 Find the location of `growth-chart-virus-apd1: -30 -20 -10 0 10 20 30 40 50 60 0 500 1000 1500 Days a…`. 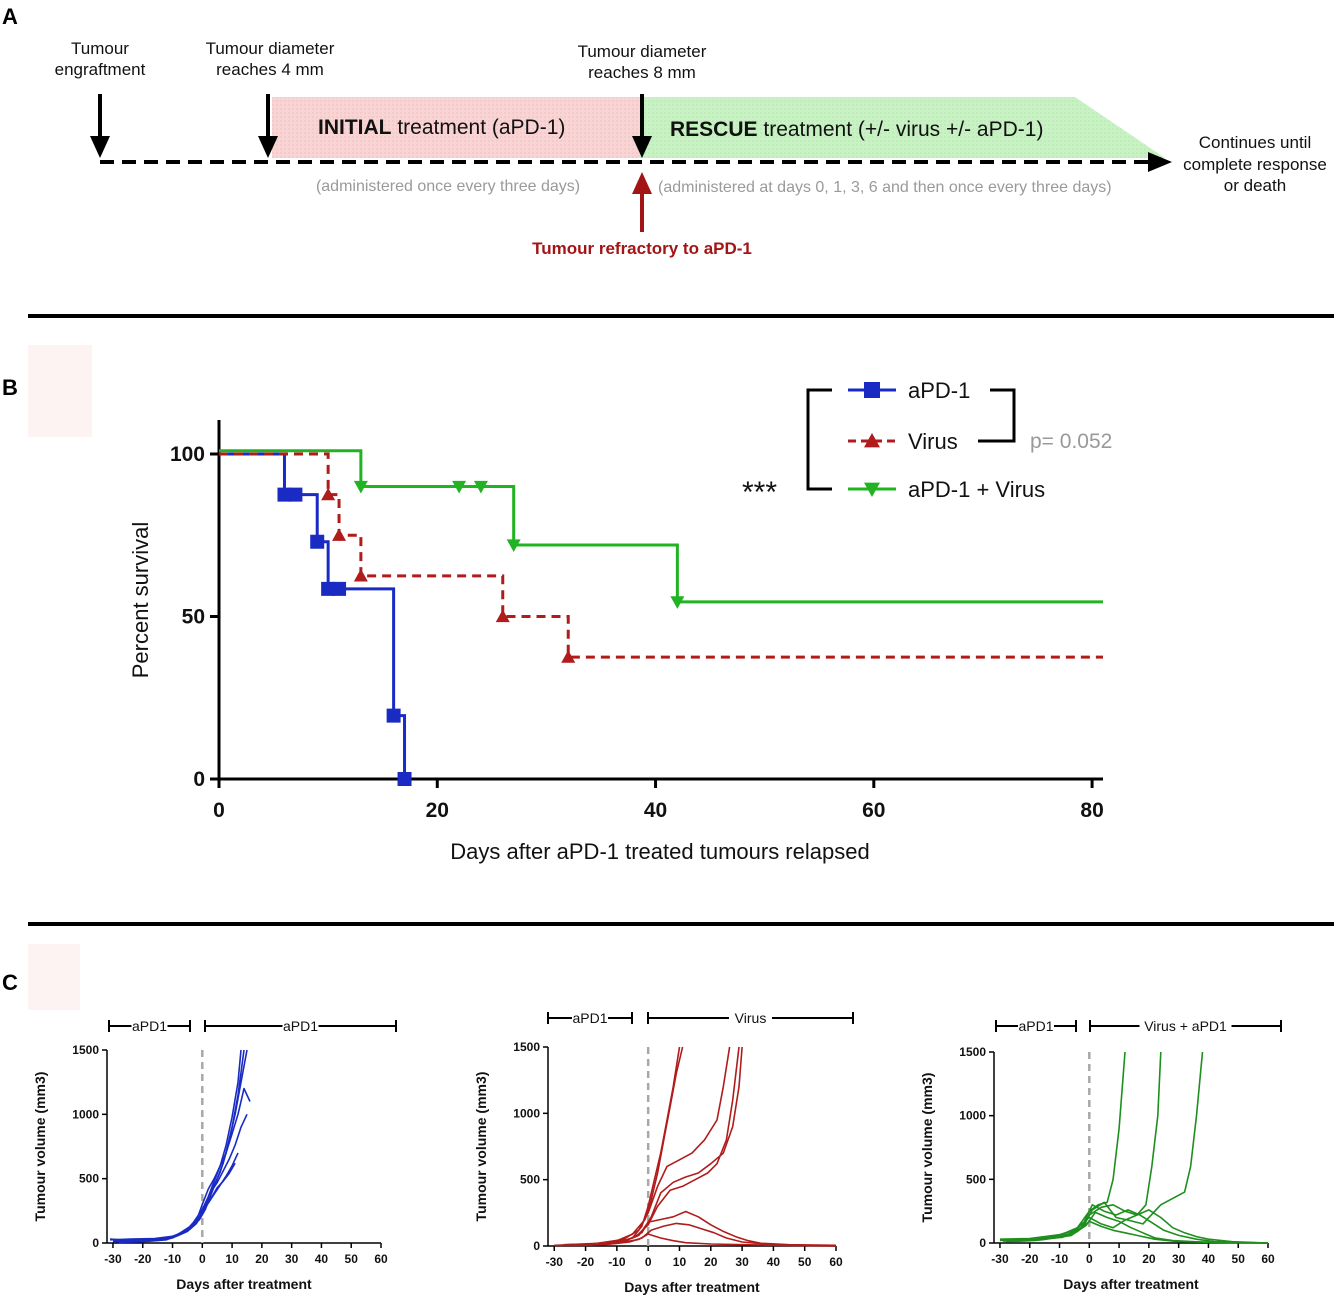

growth-chart-virus-apd1: -30 -20 -10 0 10 20 30 40 50 60 0 500 1000 1500 Days a… is located at coordinates (1100, 1155).